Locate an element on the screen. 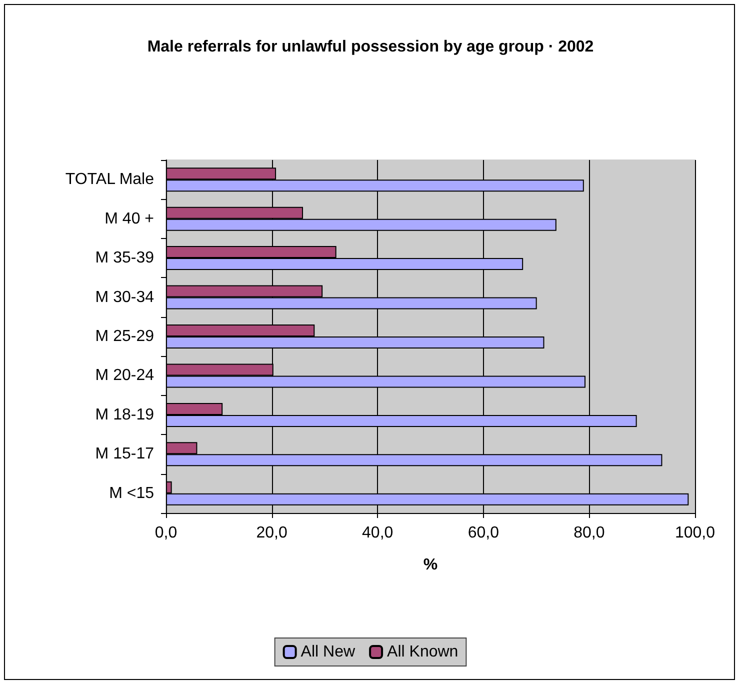  x-tick-label: 80,0 is located at coordinates (589, 533).